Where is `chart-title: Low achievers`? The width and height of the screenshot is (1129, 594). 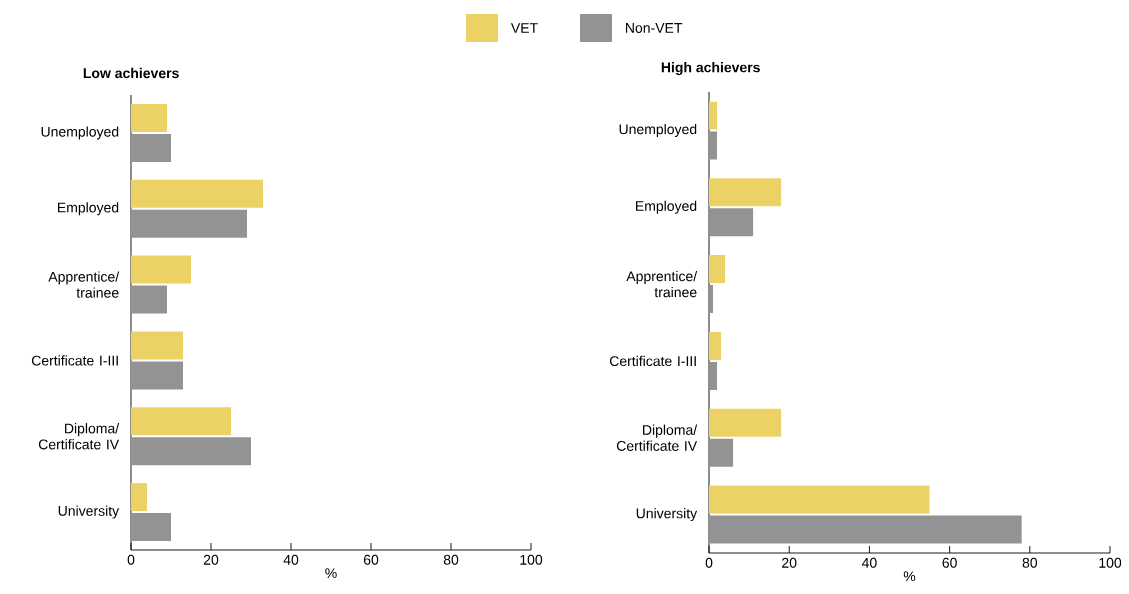 chart-title: Low achievers is located at coordinates (131, 73).